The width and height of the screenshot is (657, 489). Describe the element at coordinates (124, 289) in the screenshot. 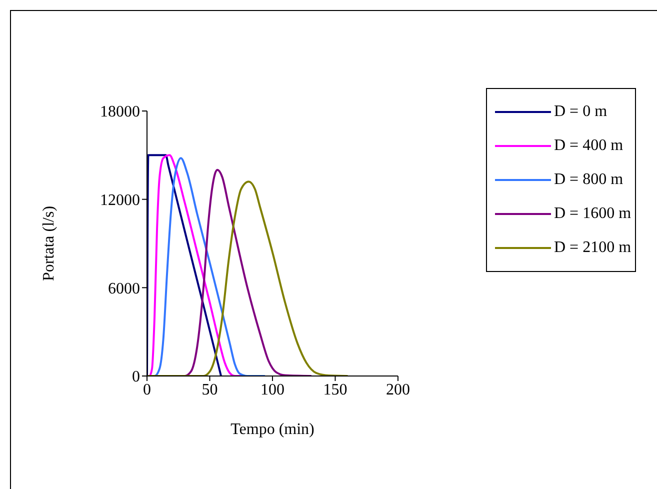

I see `y-tick-label: 6000` at that location.